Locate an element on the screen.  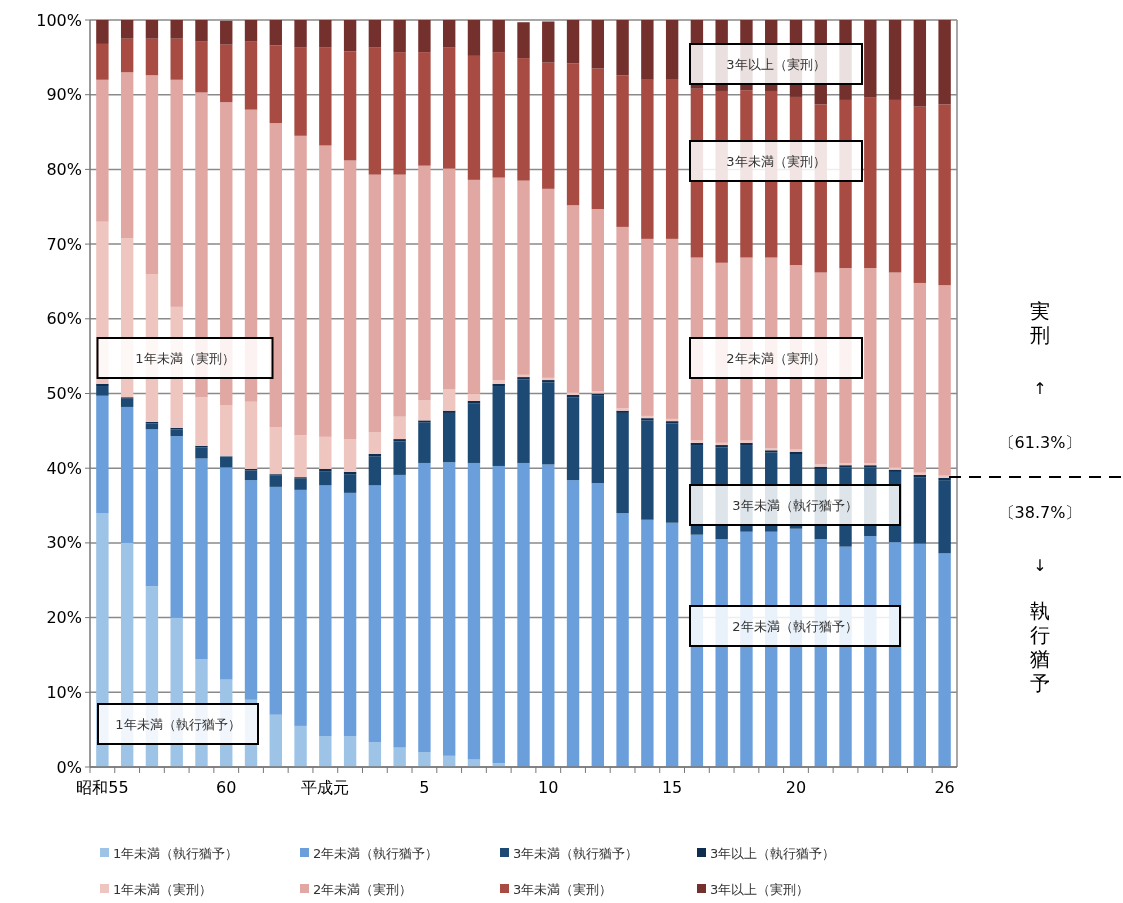
y-tick-label: 80% is located at coordinates (64, 169).